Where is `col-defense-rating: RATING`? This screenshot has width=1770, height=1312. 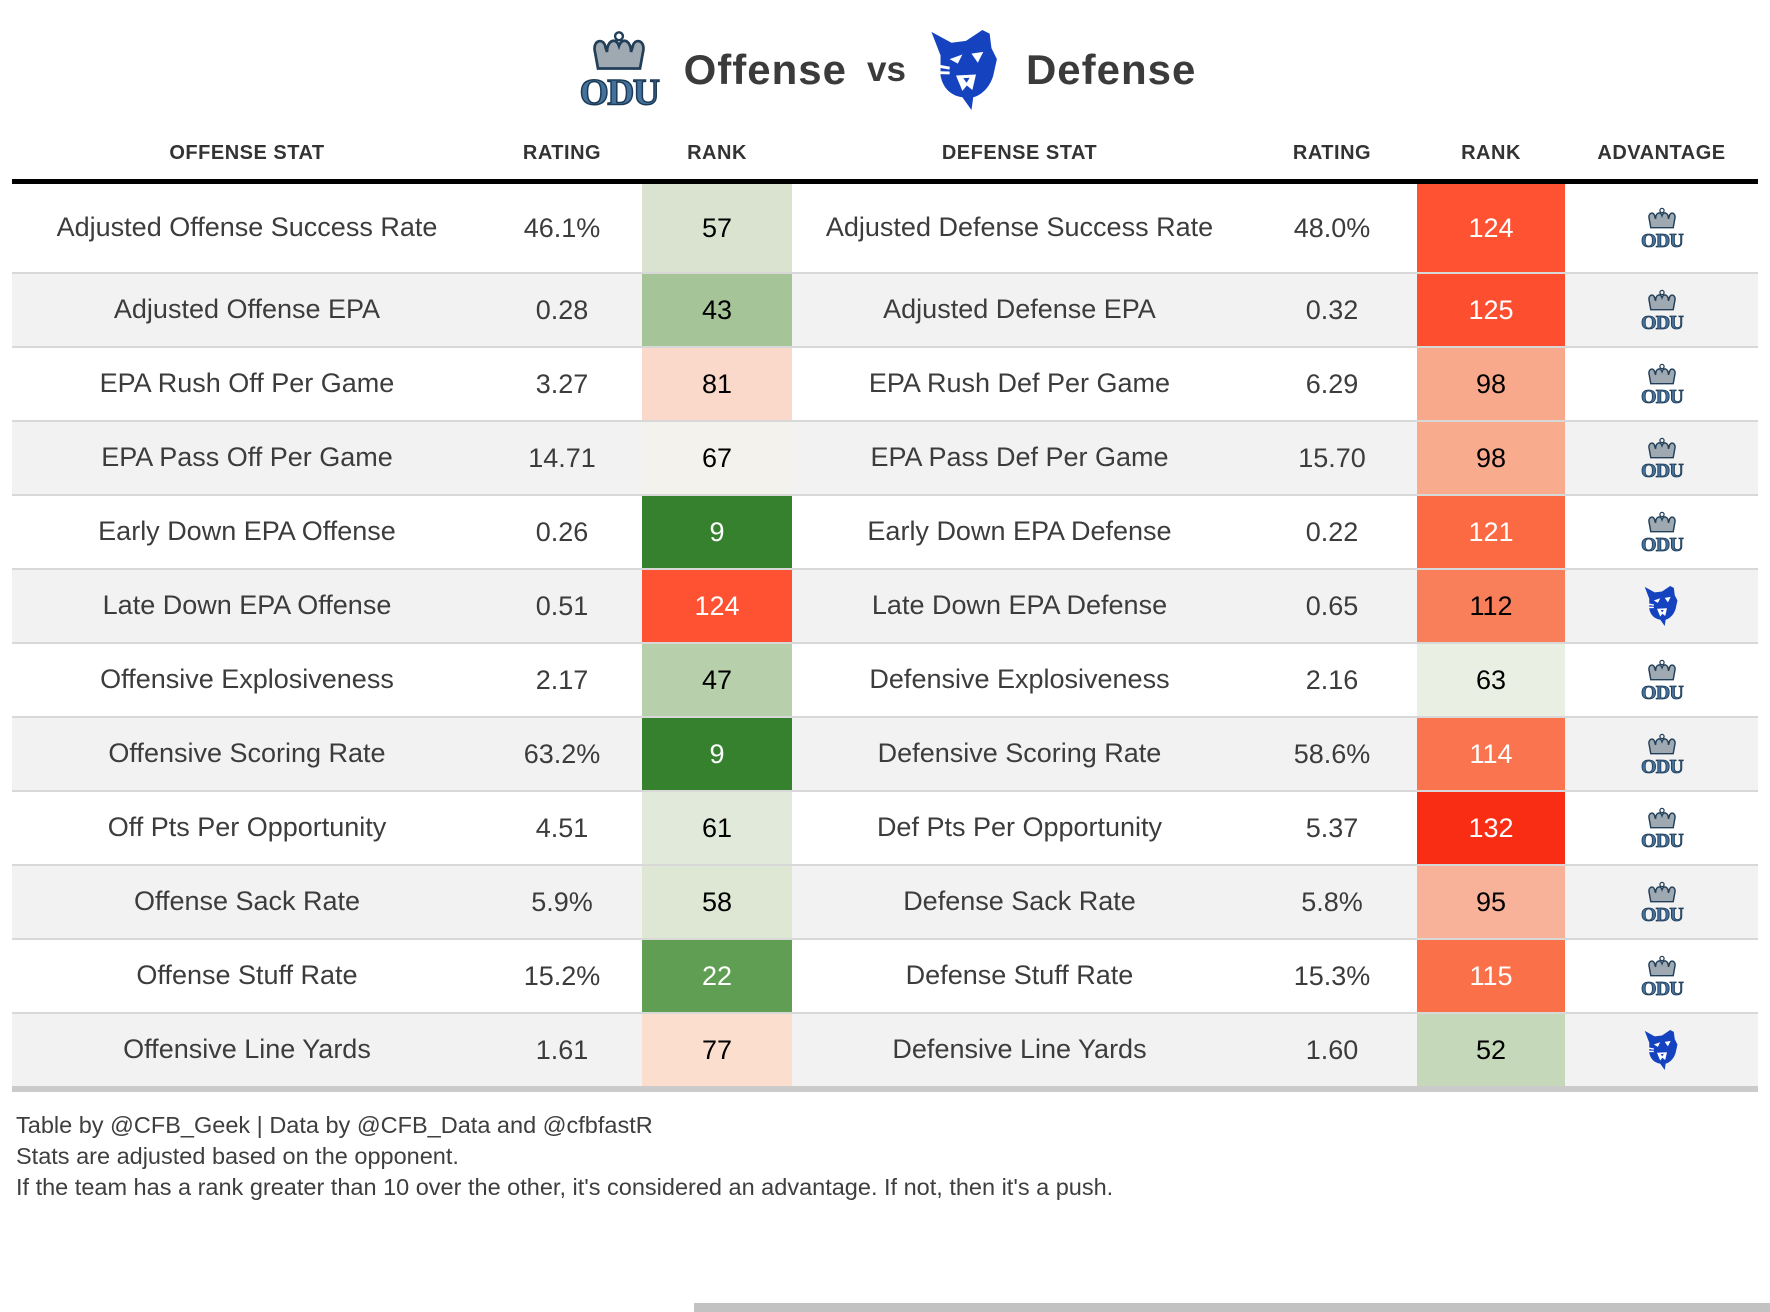 col-defense-rating: RATING is located at coordinates (1332, 154).